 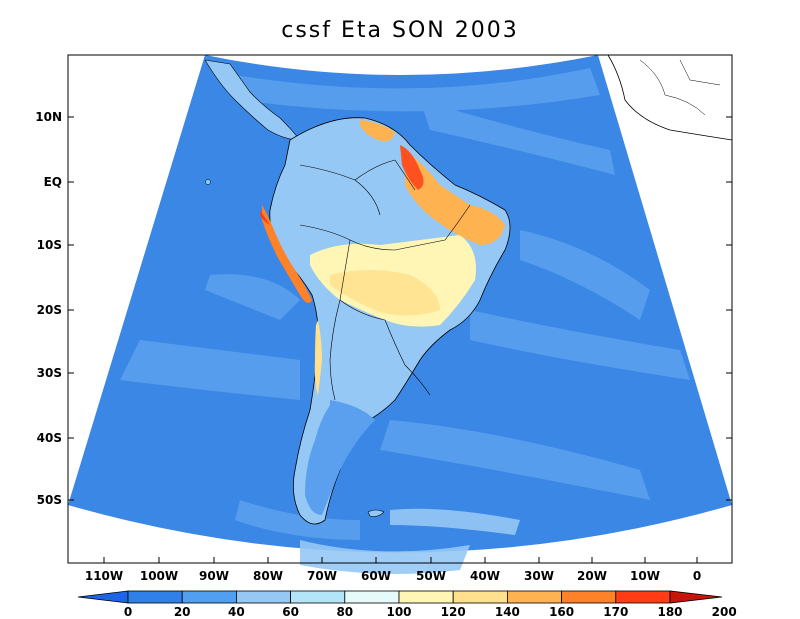 What do you see at coordinates (49, 373) in the screenshot?
I see `lat-label-30s: 30S` at bounding box center [49, 373].